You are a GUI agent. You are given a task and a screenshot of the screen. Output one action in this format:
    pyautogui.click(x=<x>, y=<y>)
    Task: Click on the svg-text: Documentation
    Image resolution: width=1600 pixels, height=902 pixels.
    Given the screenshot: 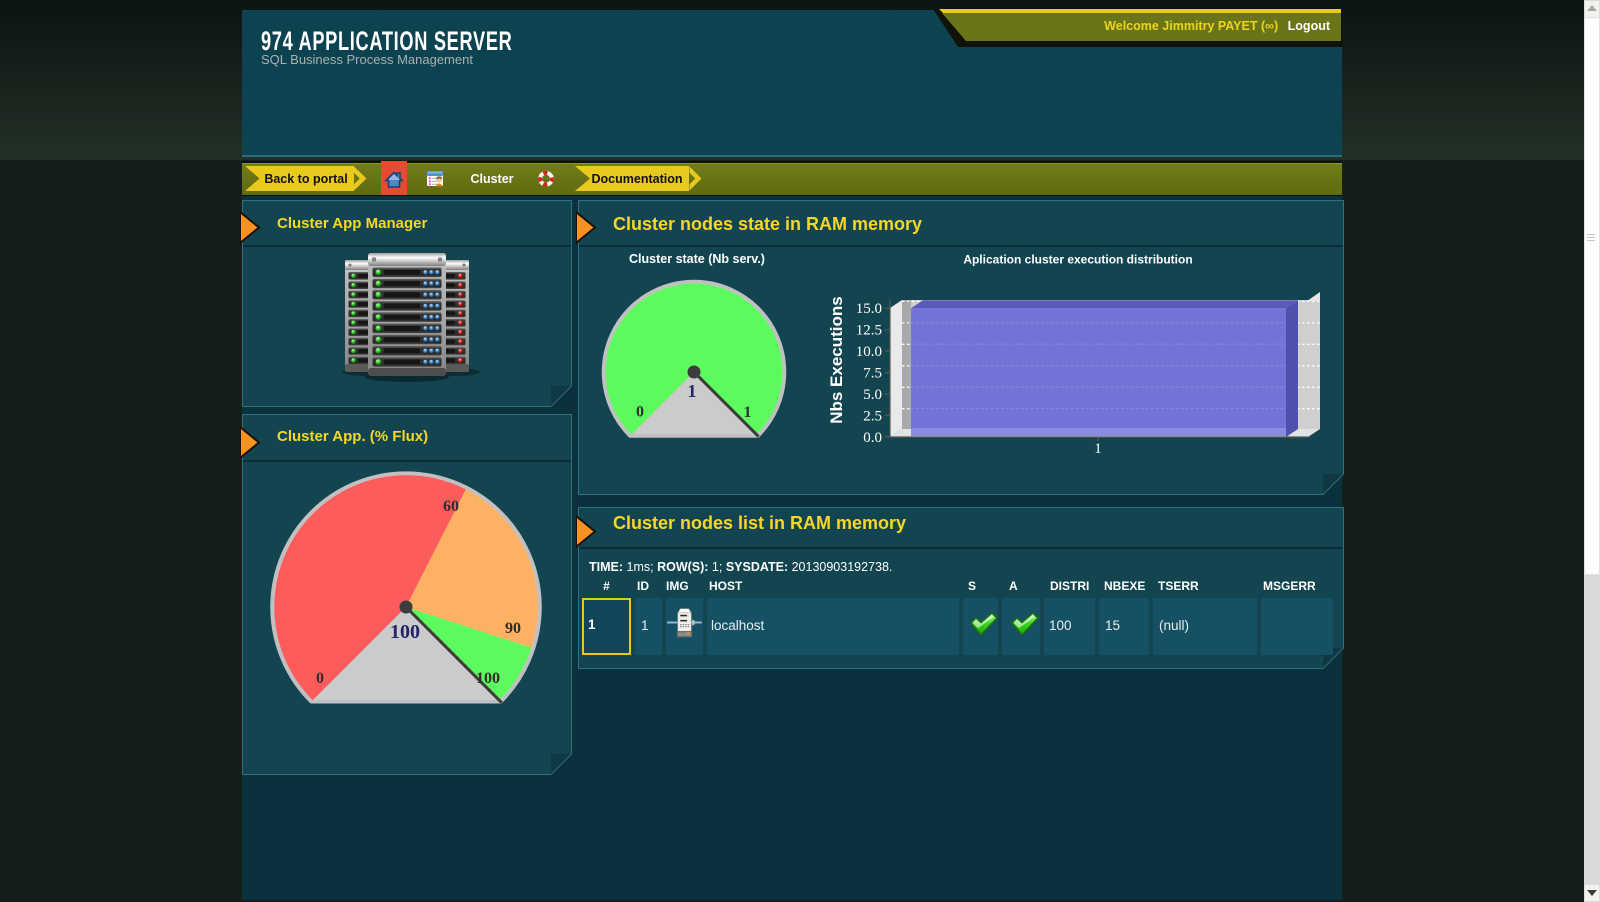 What is the action you would take?
    pyautogui.click(x=637, y=179)
    